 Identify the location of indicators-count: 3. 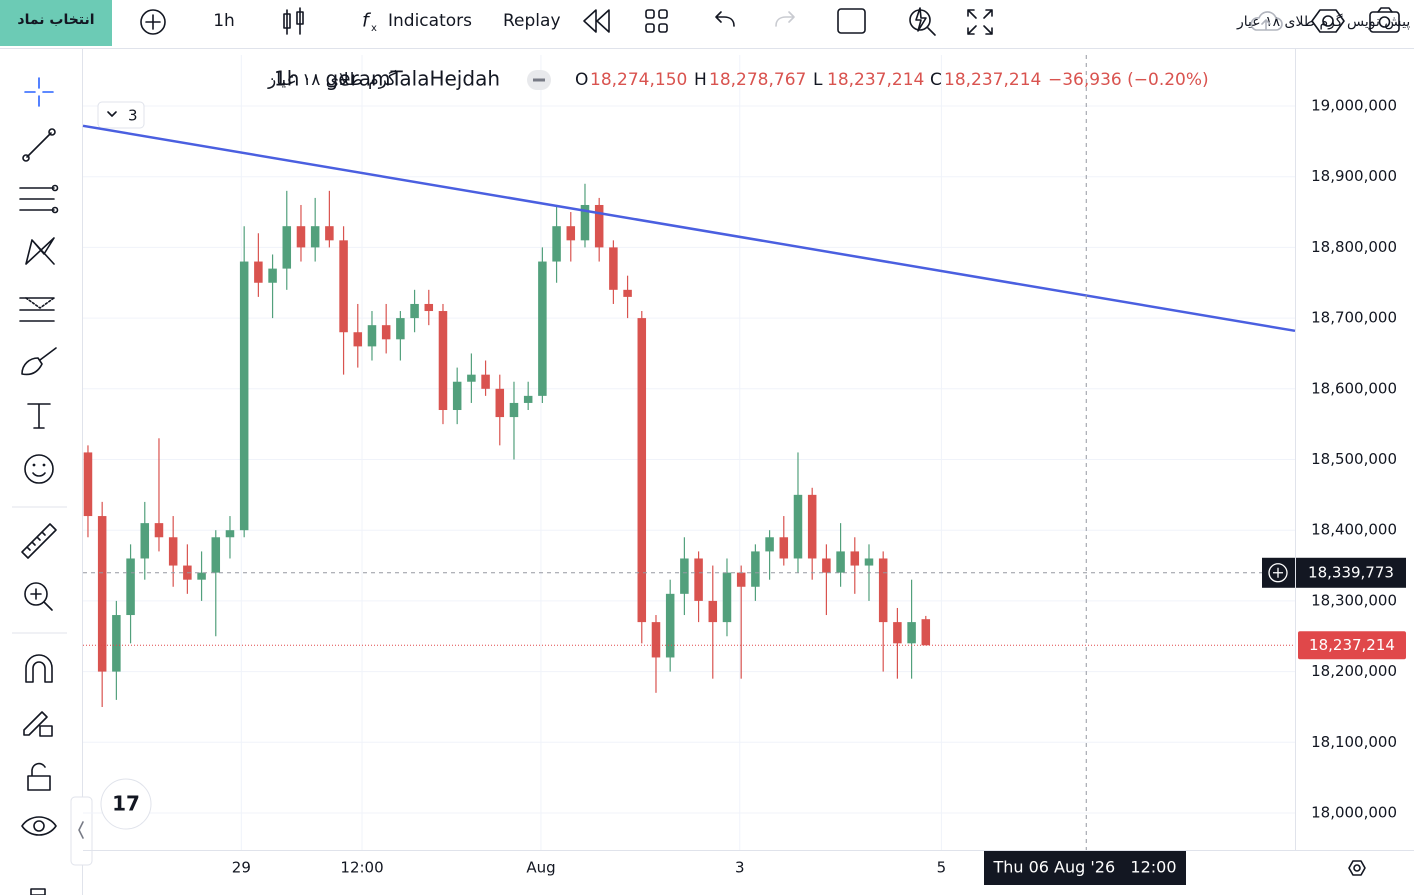
(133, 116).